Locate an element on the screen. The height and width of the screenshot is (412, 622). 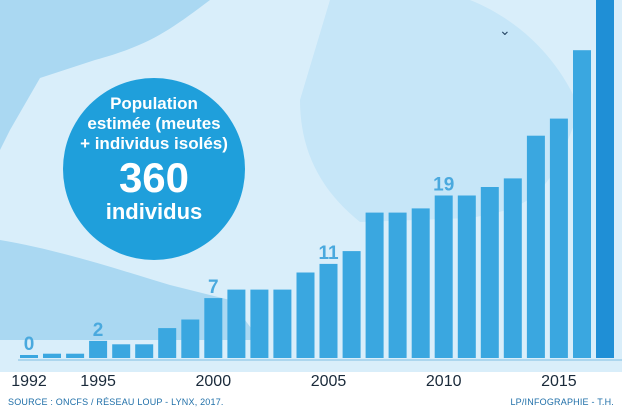
bar-1999 is located at coordinates (190, 338).